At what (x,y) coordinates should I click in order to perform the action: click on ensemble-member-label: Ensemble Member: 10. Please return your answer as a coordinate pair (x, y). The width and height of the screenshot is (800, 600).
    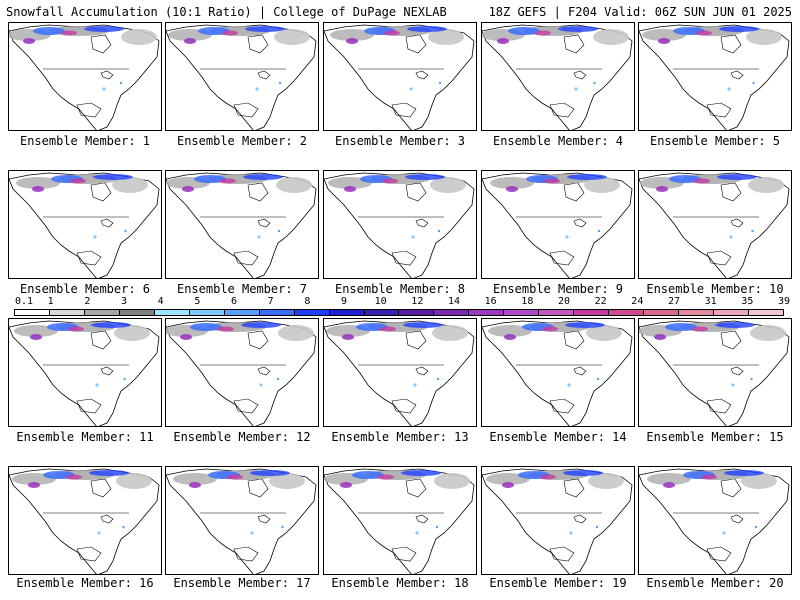
    Looking at the image, I should click on (715, 289).